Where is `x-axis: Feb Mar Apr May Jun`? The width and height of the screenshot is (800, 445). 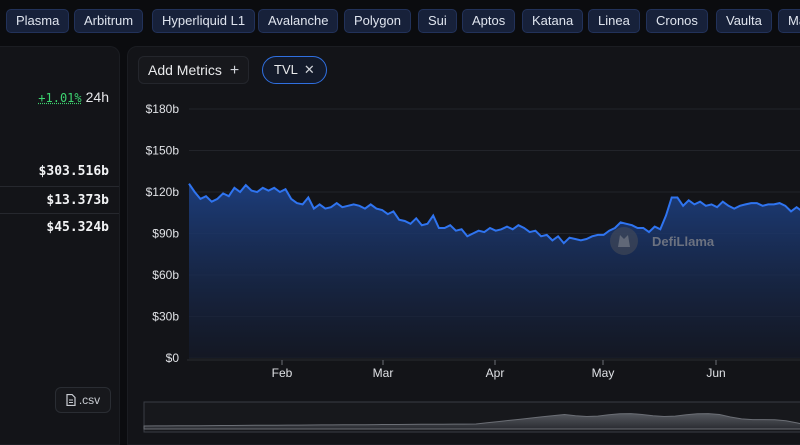 x-axis: Feb Mar Apr May Jun is located at coordinates (499, 370).